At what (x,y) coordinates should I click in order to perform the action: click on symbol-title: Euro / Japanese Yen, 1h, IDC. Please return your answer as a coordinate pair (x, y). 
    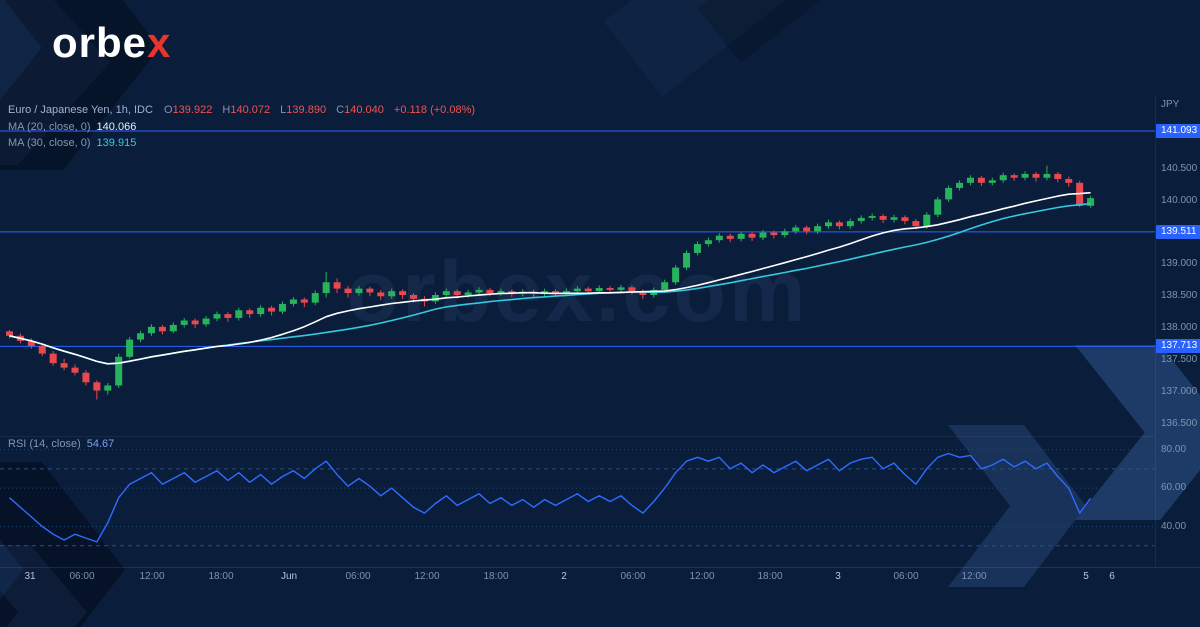
    Looking at the image, I should click on (80, 110).